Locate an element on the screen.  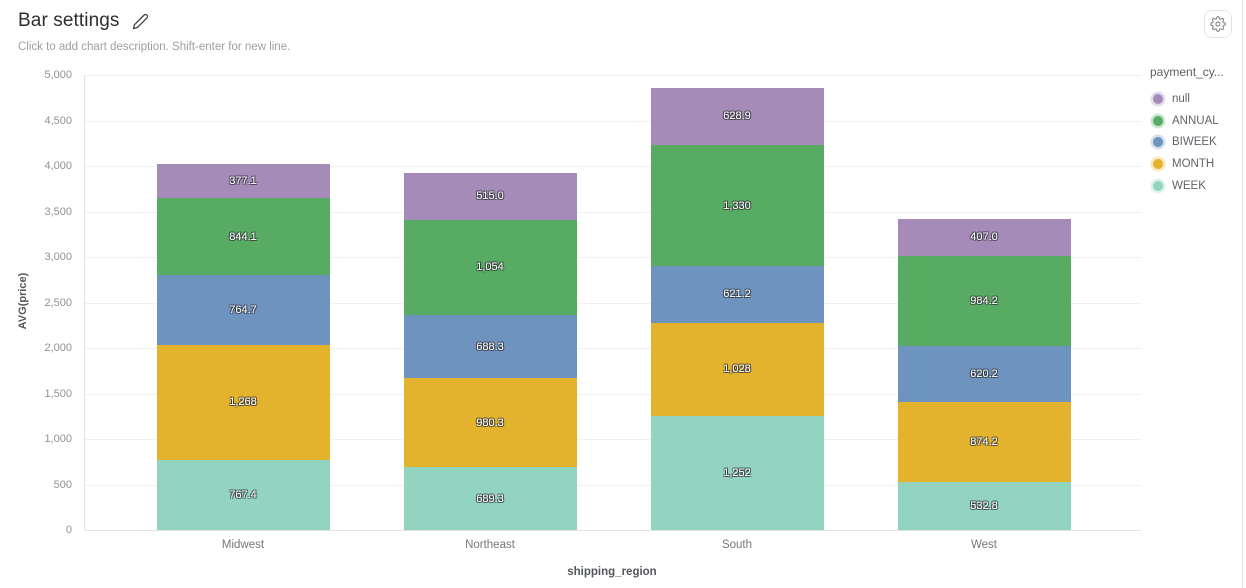
bar-segment-null-northeast: 515.0 is located at coordinates (490, 196).